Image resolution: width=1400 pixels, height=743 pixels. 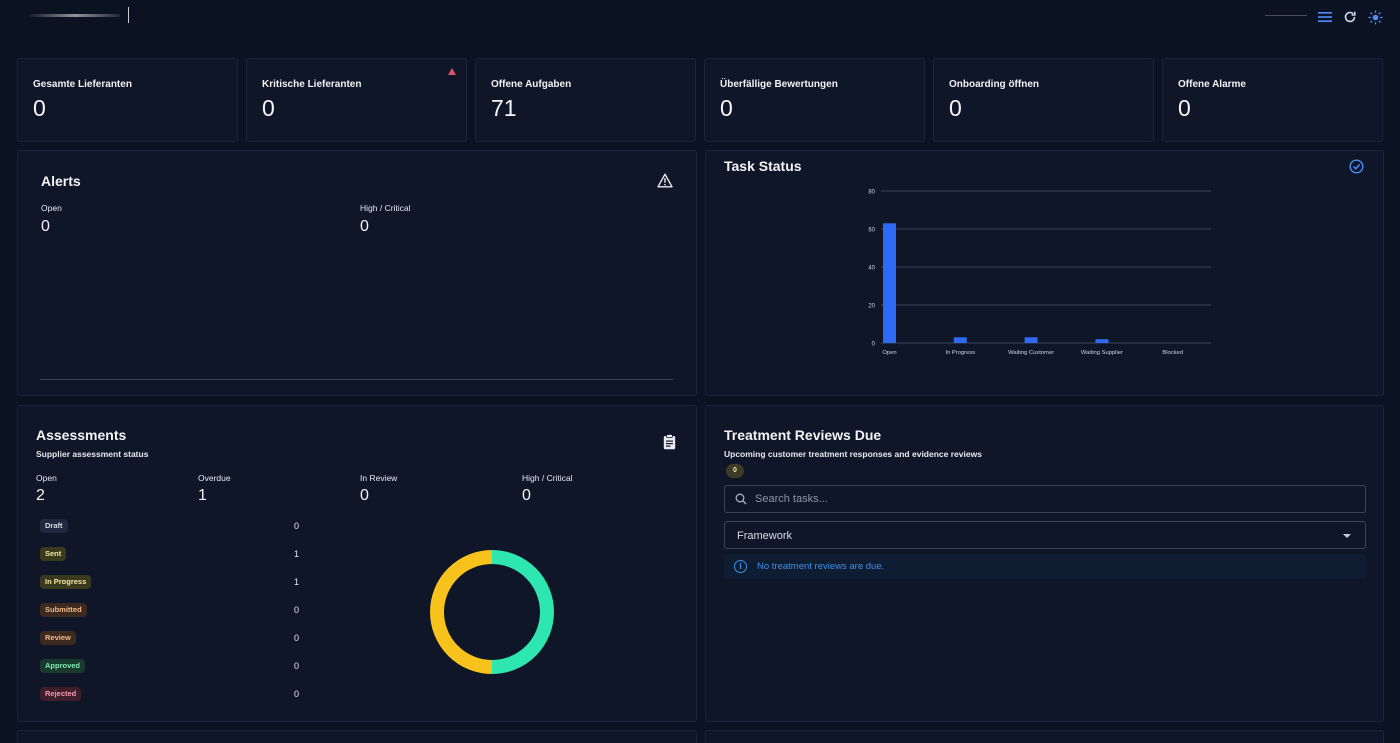 What do you see at coordinates (1286, 15) in the screenshot?
I see `header-decoration` at bounding box center [1286, 15].